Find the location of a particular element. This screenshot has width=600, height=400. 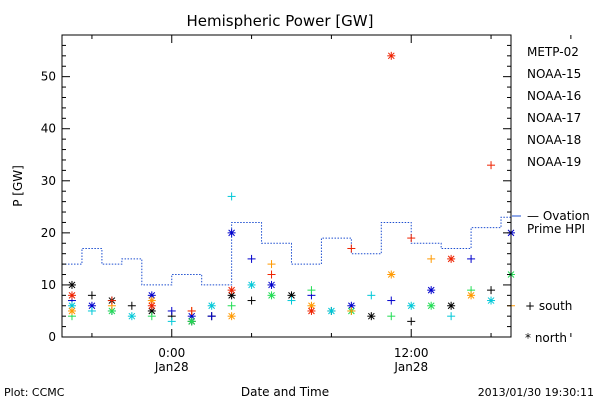

footer-plot-credit: Plot: CCMC is located at coordinates (34, 392).